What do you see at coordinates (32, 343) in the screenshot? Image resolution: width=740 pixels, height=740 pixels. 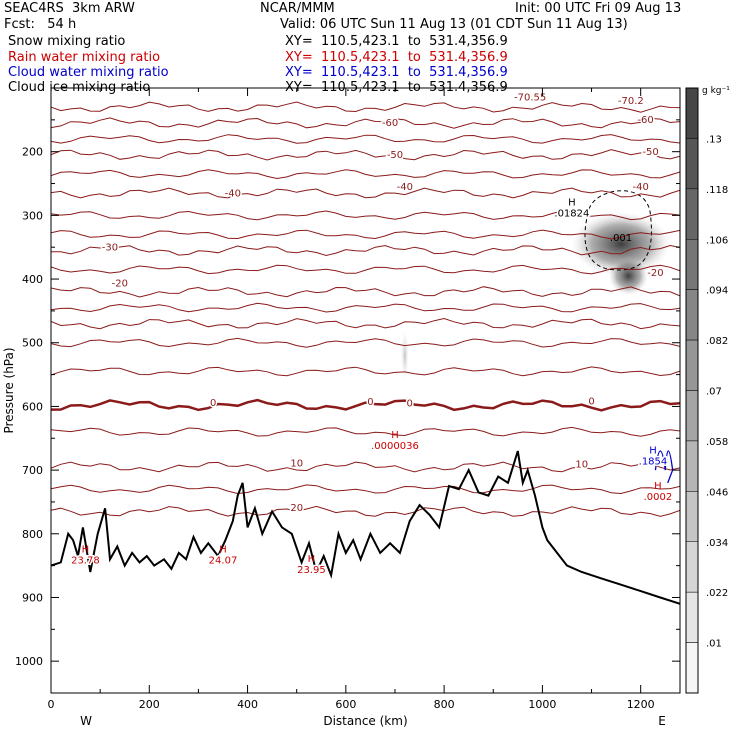 I see `y-tick-label: 500` at bounding box center [32, 343].